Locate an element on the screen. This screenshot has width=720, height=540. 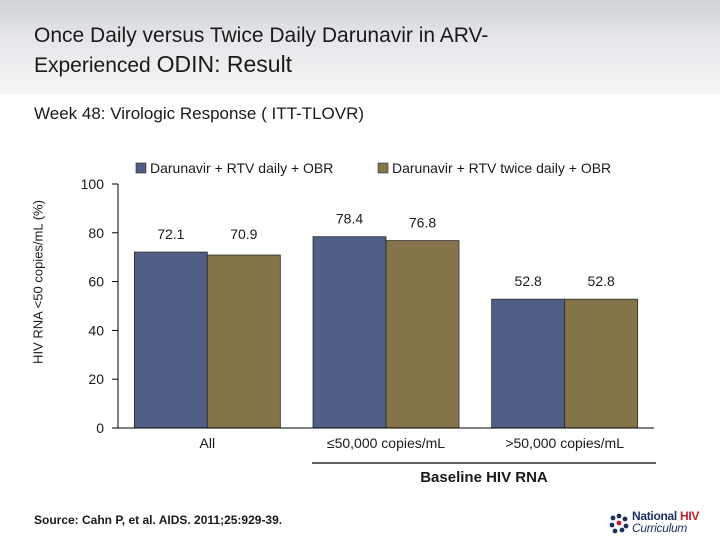
x-tick-label: >50,000 copies/mL is located at coordinates (564, 443).